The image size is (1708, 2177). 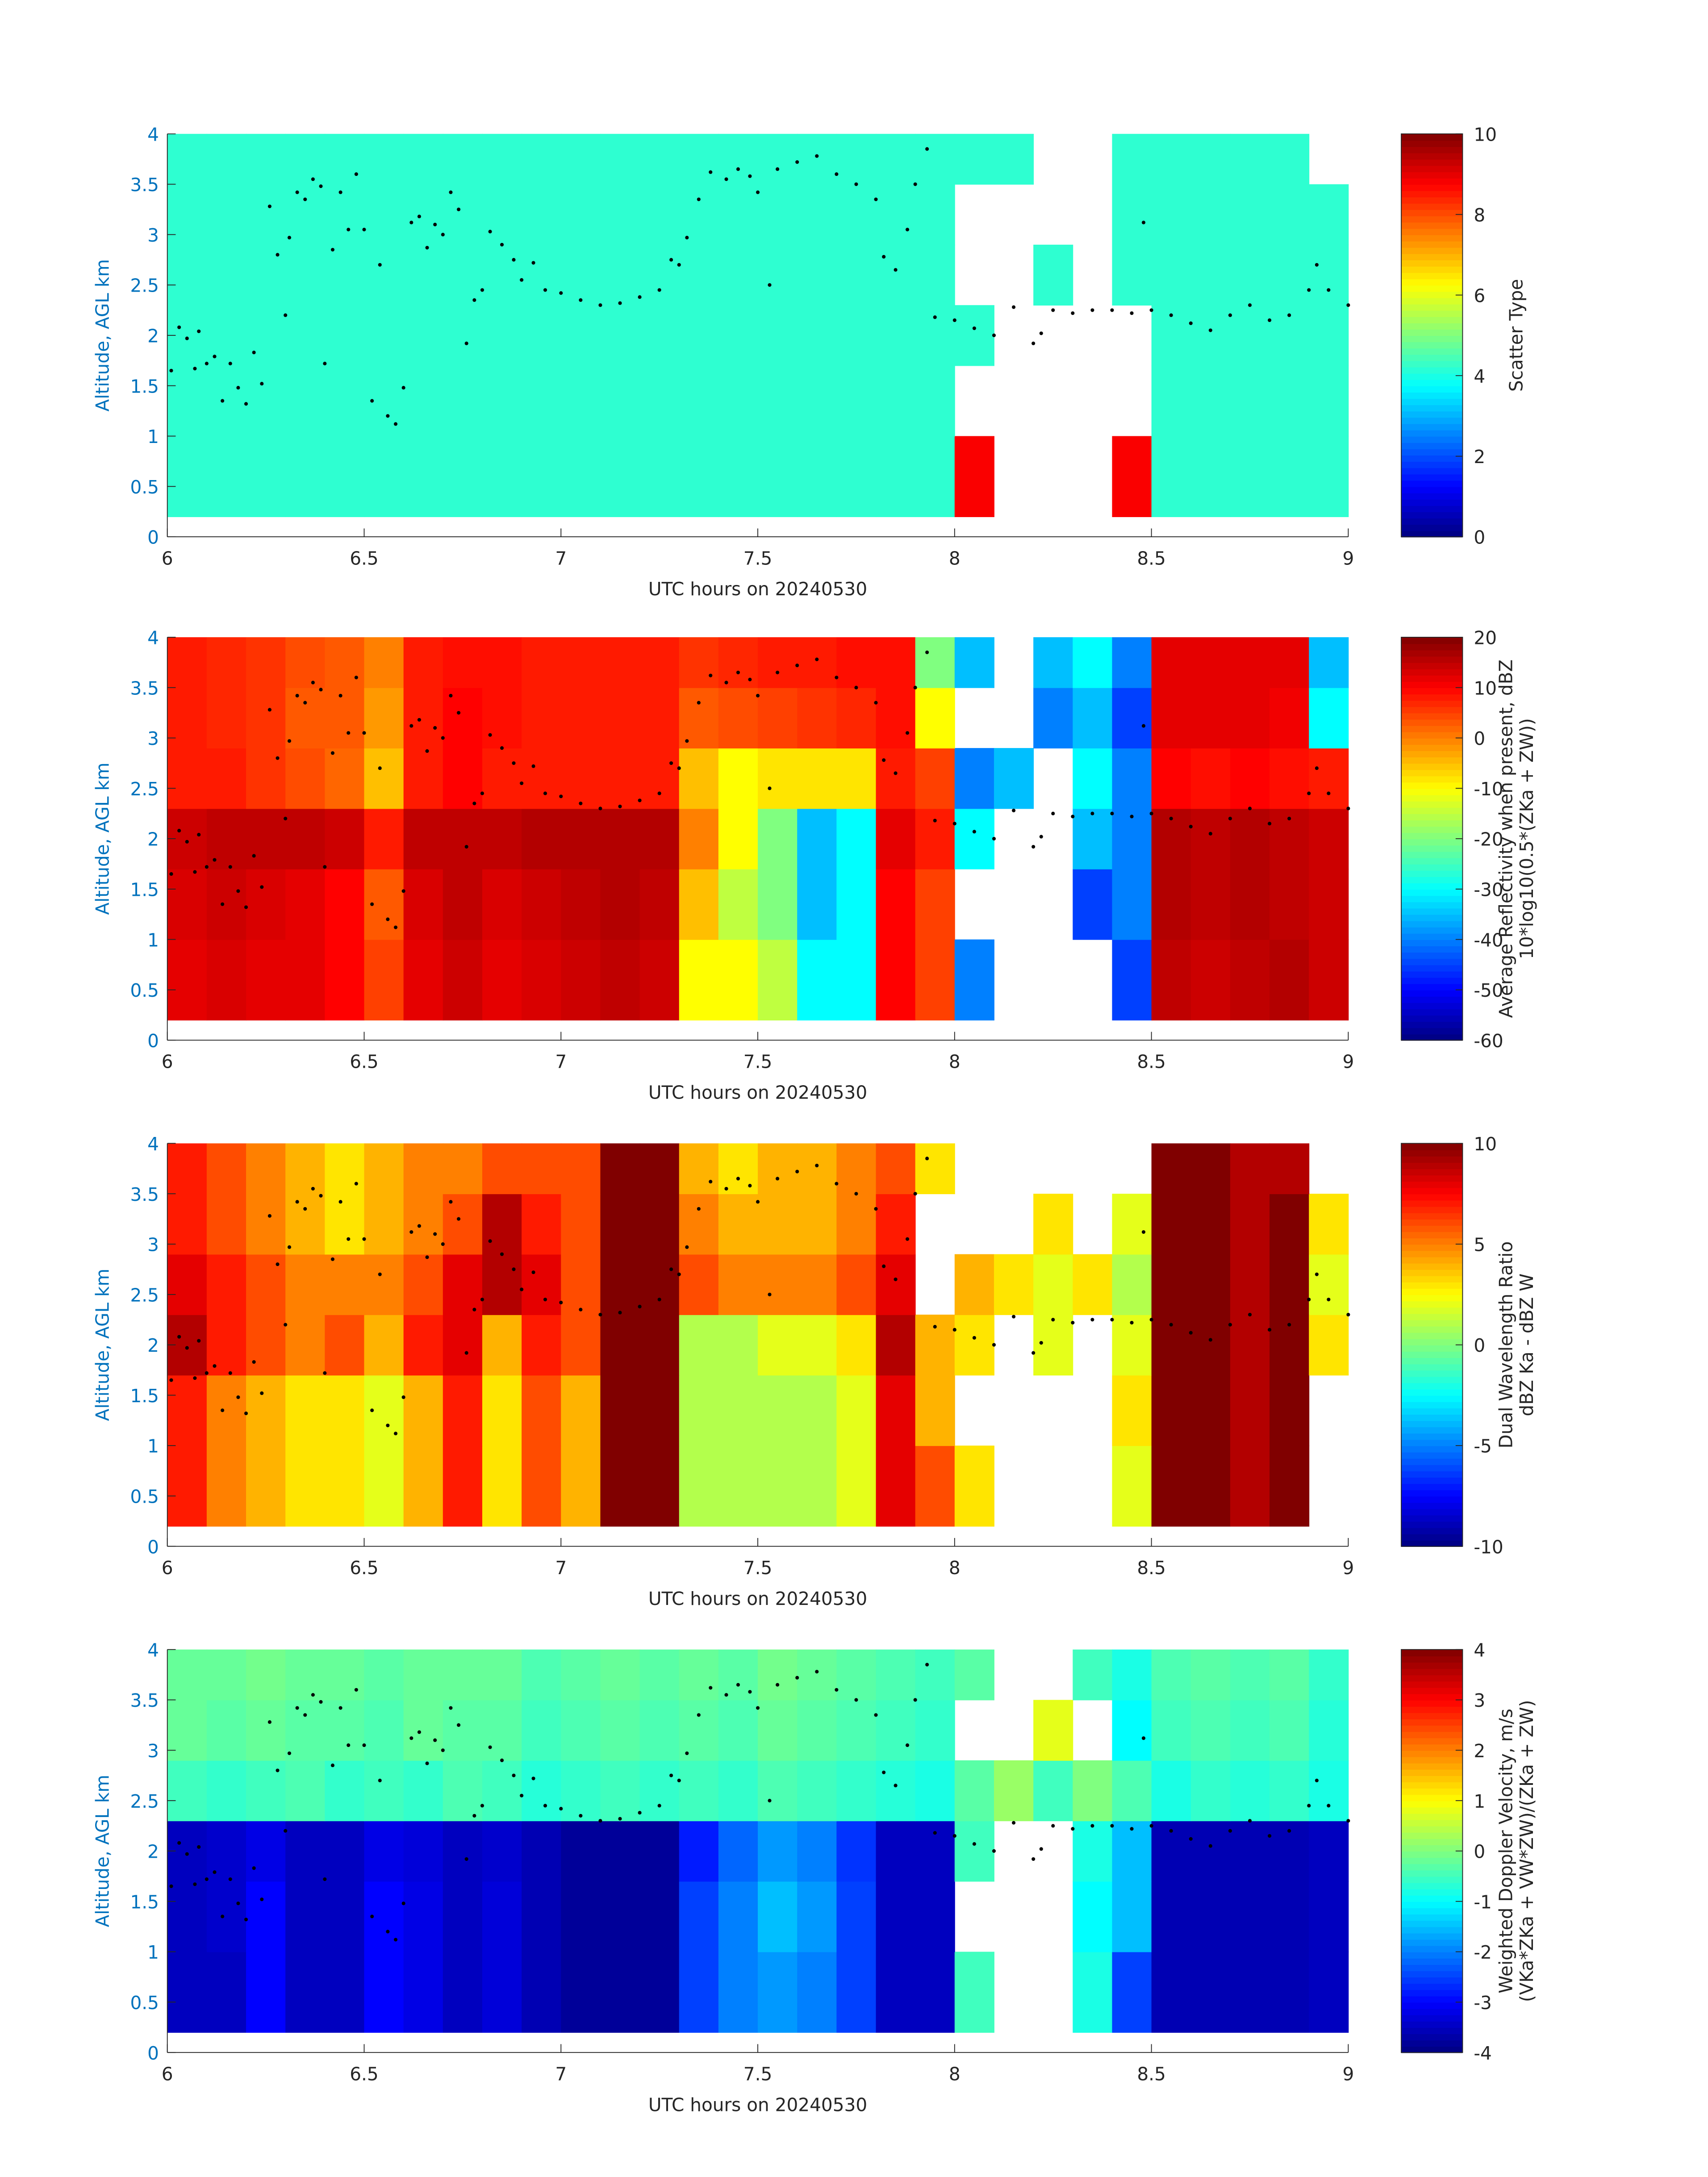 What do you see at coordinates (1516, 335) in the screenshot?
I see `colorbar-label: Scatter Type` at bounding box center [1516, 335].